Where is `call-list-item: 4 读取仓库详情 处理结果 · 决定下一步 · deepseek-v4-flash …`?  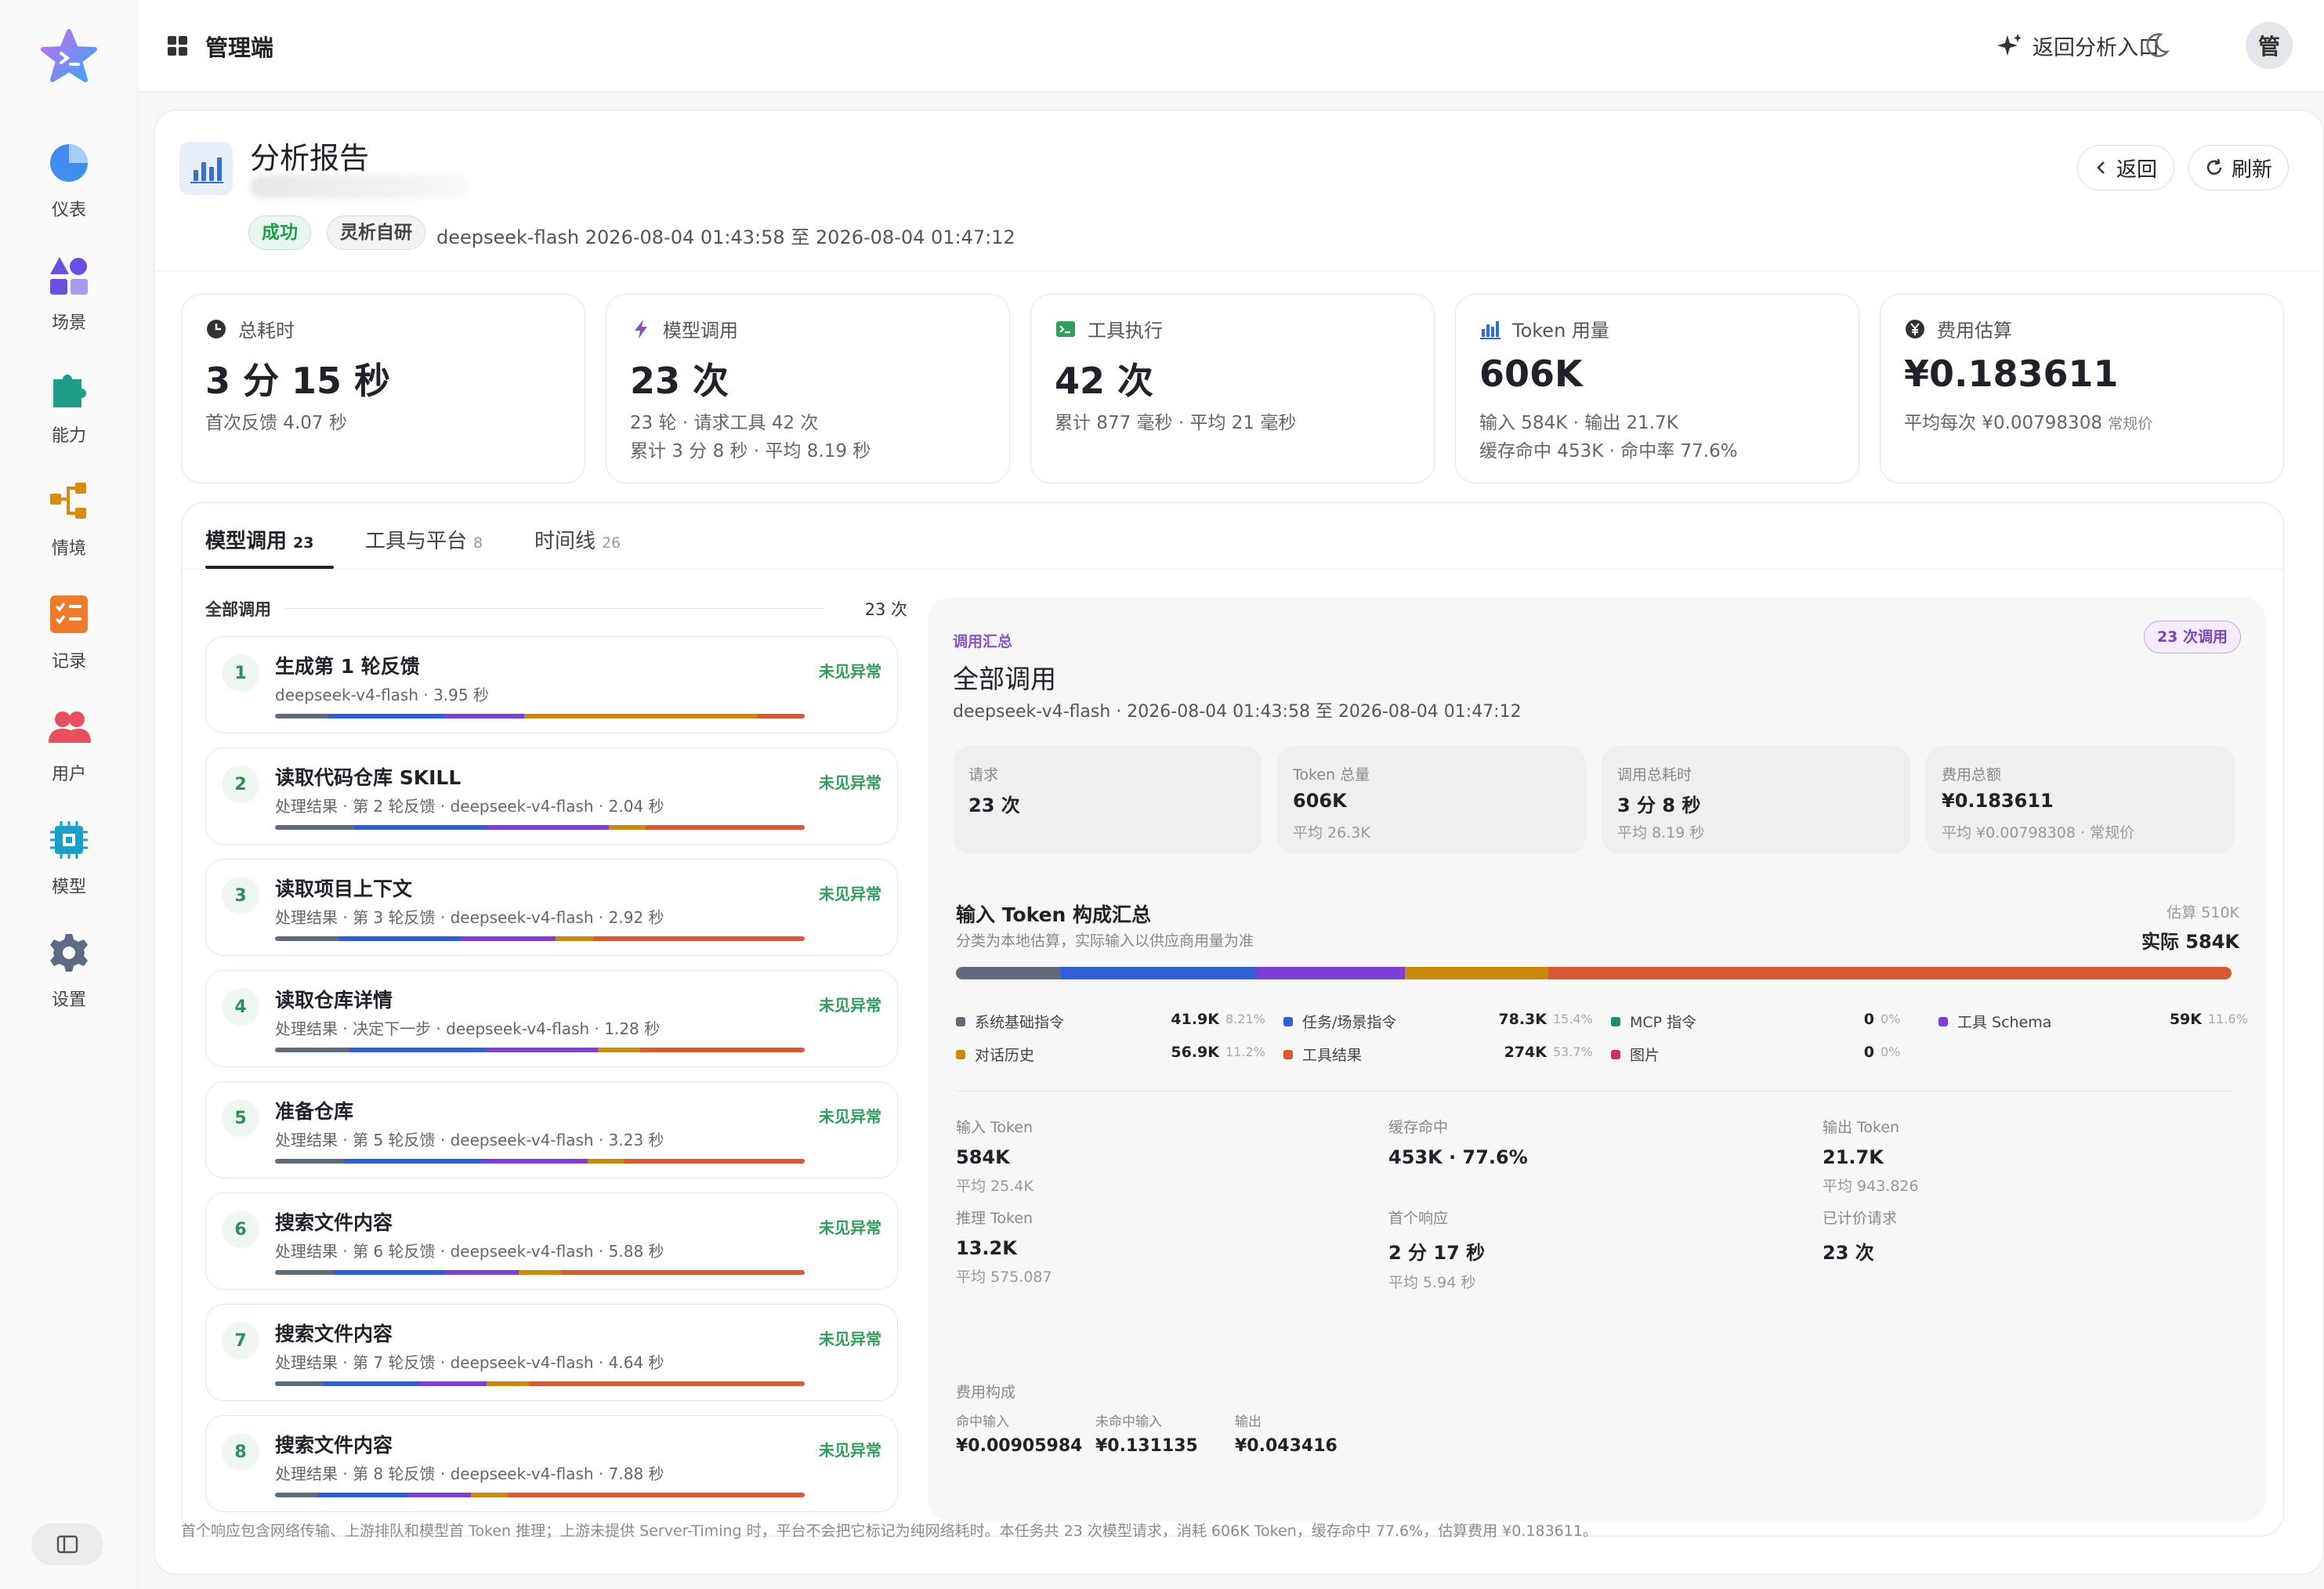 call-list-item: 4 读取仓库详情 处理结果 · 决定下一步 · deepseek-v4-flash … is located at coordinates (552, 1018).